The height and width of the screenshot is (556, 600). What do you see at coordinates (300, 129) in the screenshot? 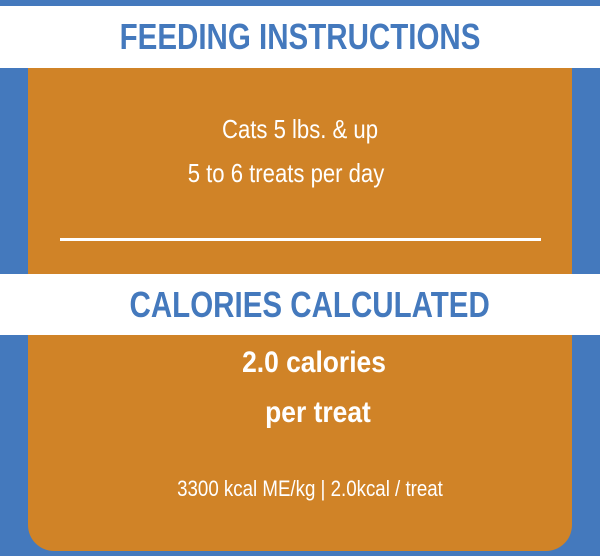
I see `feeding-line-1: Cats 5 lbs. & up` at bounding box center [300, 129].